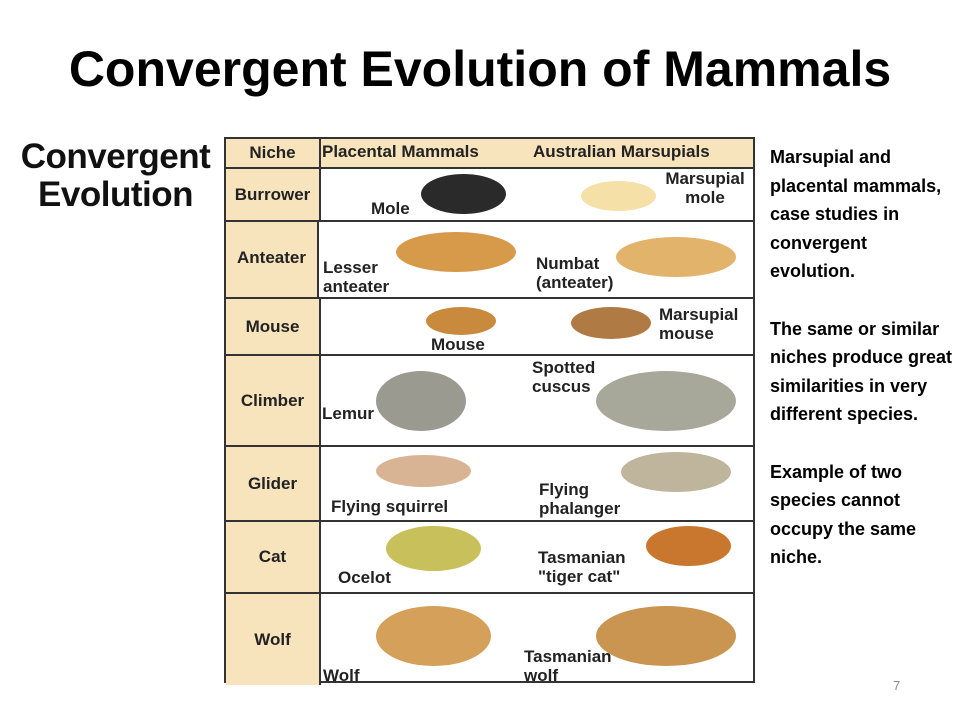 The height and width of the screenshot is (720, 960). What do you see at coordinates (273, 153) in the screenshot?
I see `header-niche: Niche` at bounding box center [273, 153].